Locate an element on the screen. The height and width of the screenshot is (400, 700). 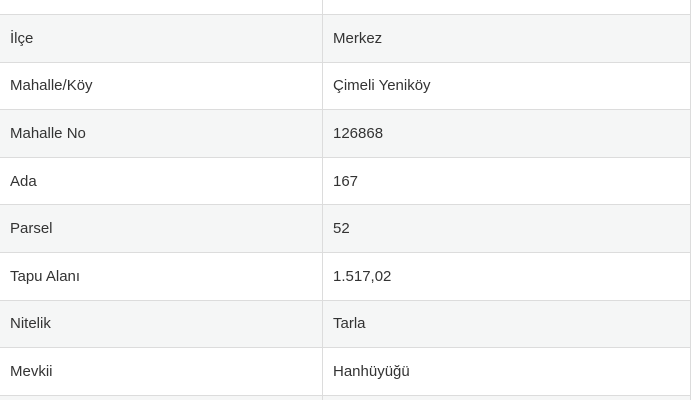
table-row: Mahalle/Köy Çimeli Yeniköy is located at coordinates (345, 85).